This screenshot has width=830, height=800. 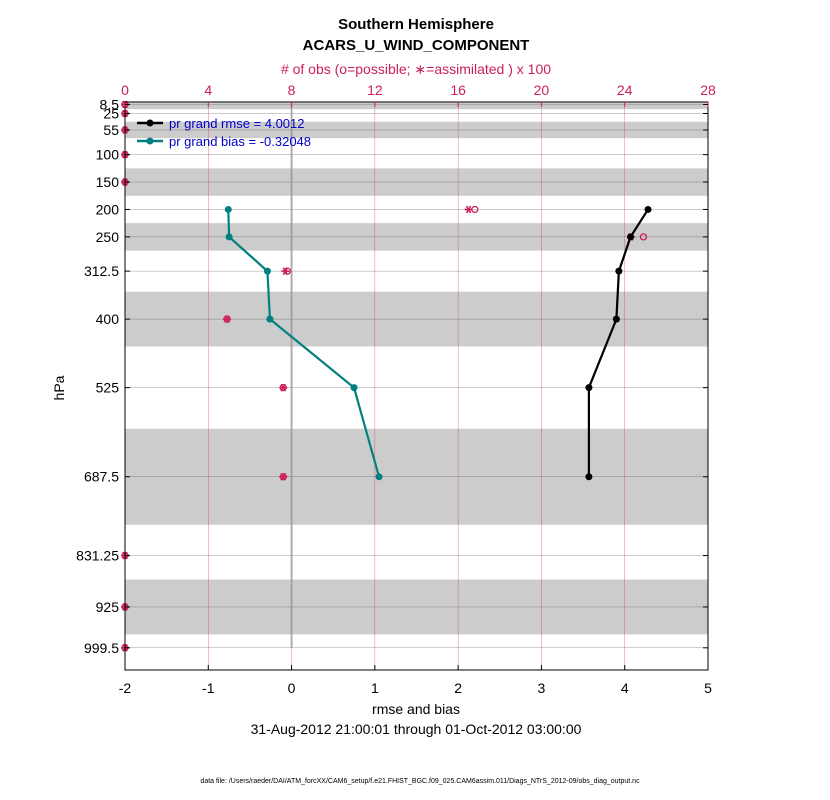 What do you see at coordinates (110, 104) in the screenshot?
I see `y-tick-label-0: 8.5` at bounding box center [110, 104].